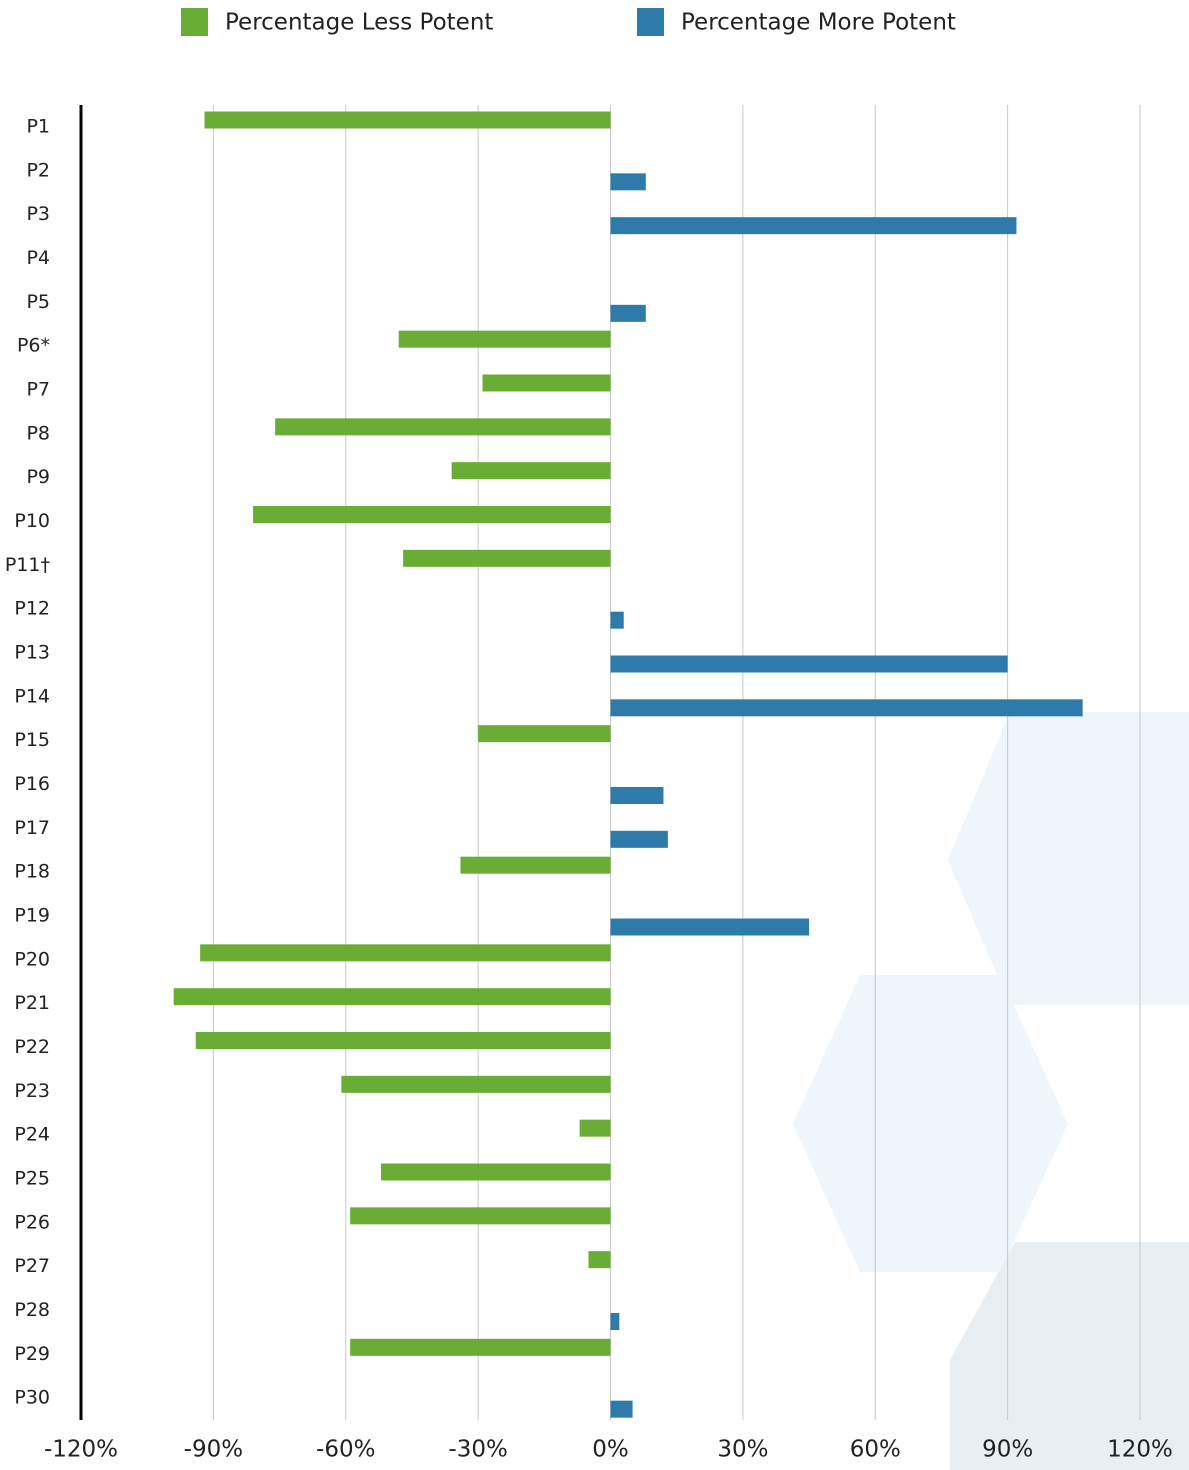  Describe the element at coordinates (27, 565) in the screenshot. I see `y-tick-label: P11†` at that location.